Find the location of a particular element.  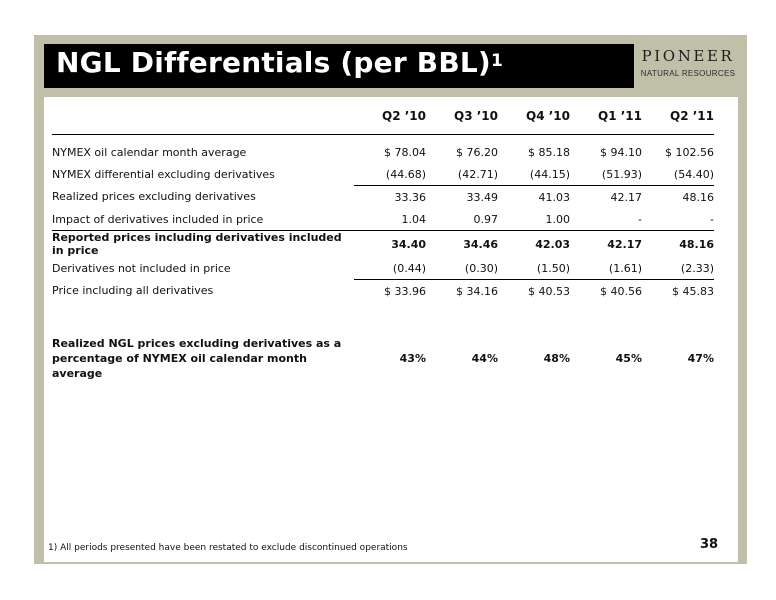

cell-value: 47% is located at coordinates (700, 358).